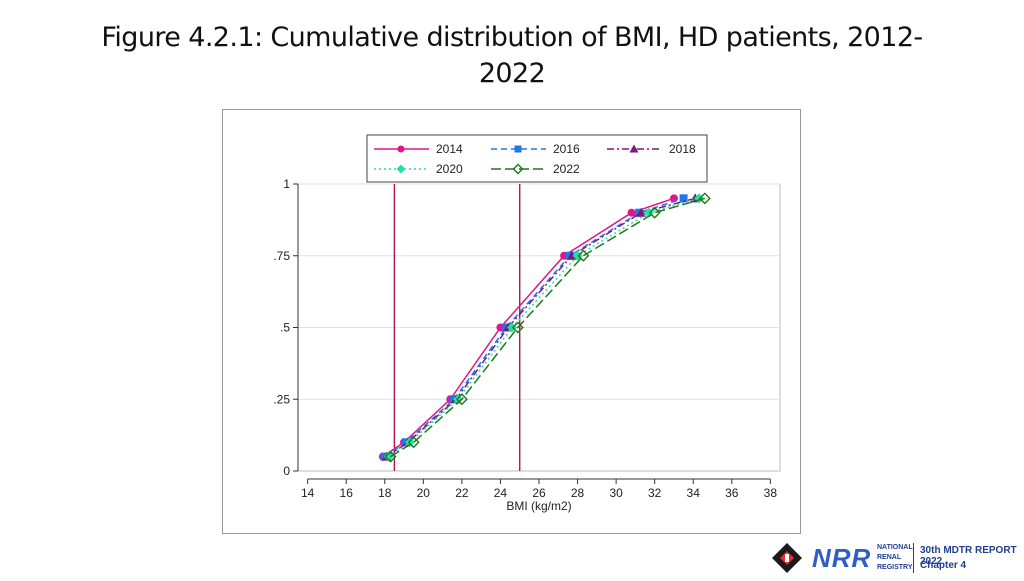 The image size is (1024, 581). Describe the element at coordinates (385, 493) in the screenshot. I see `x-tick-label: 18` at that location.